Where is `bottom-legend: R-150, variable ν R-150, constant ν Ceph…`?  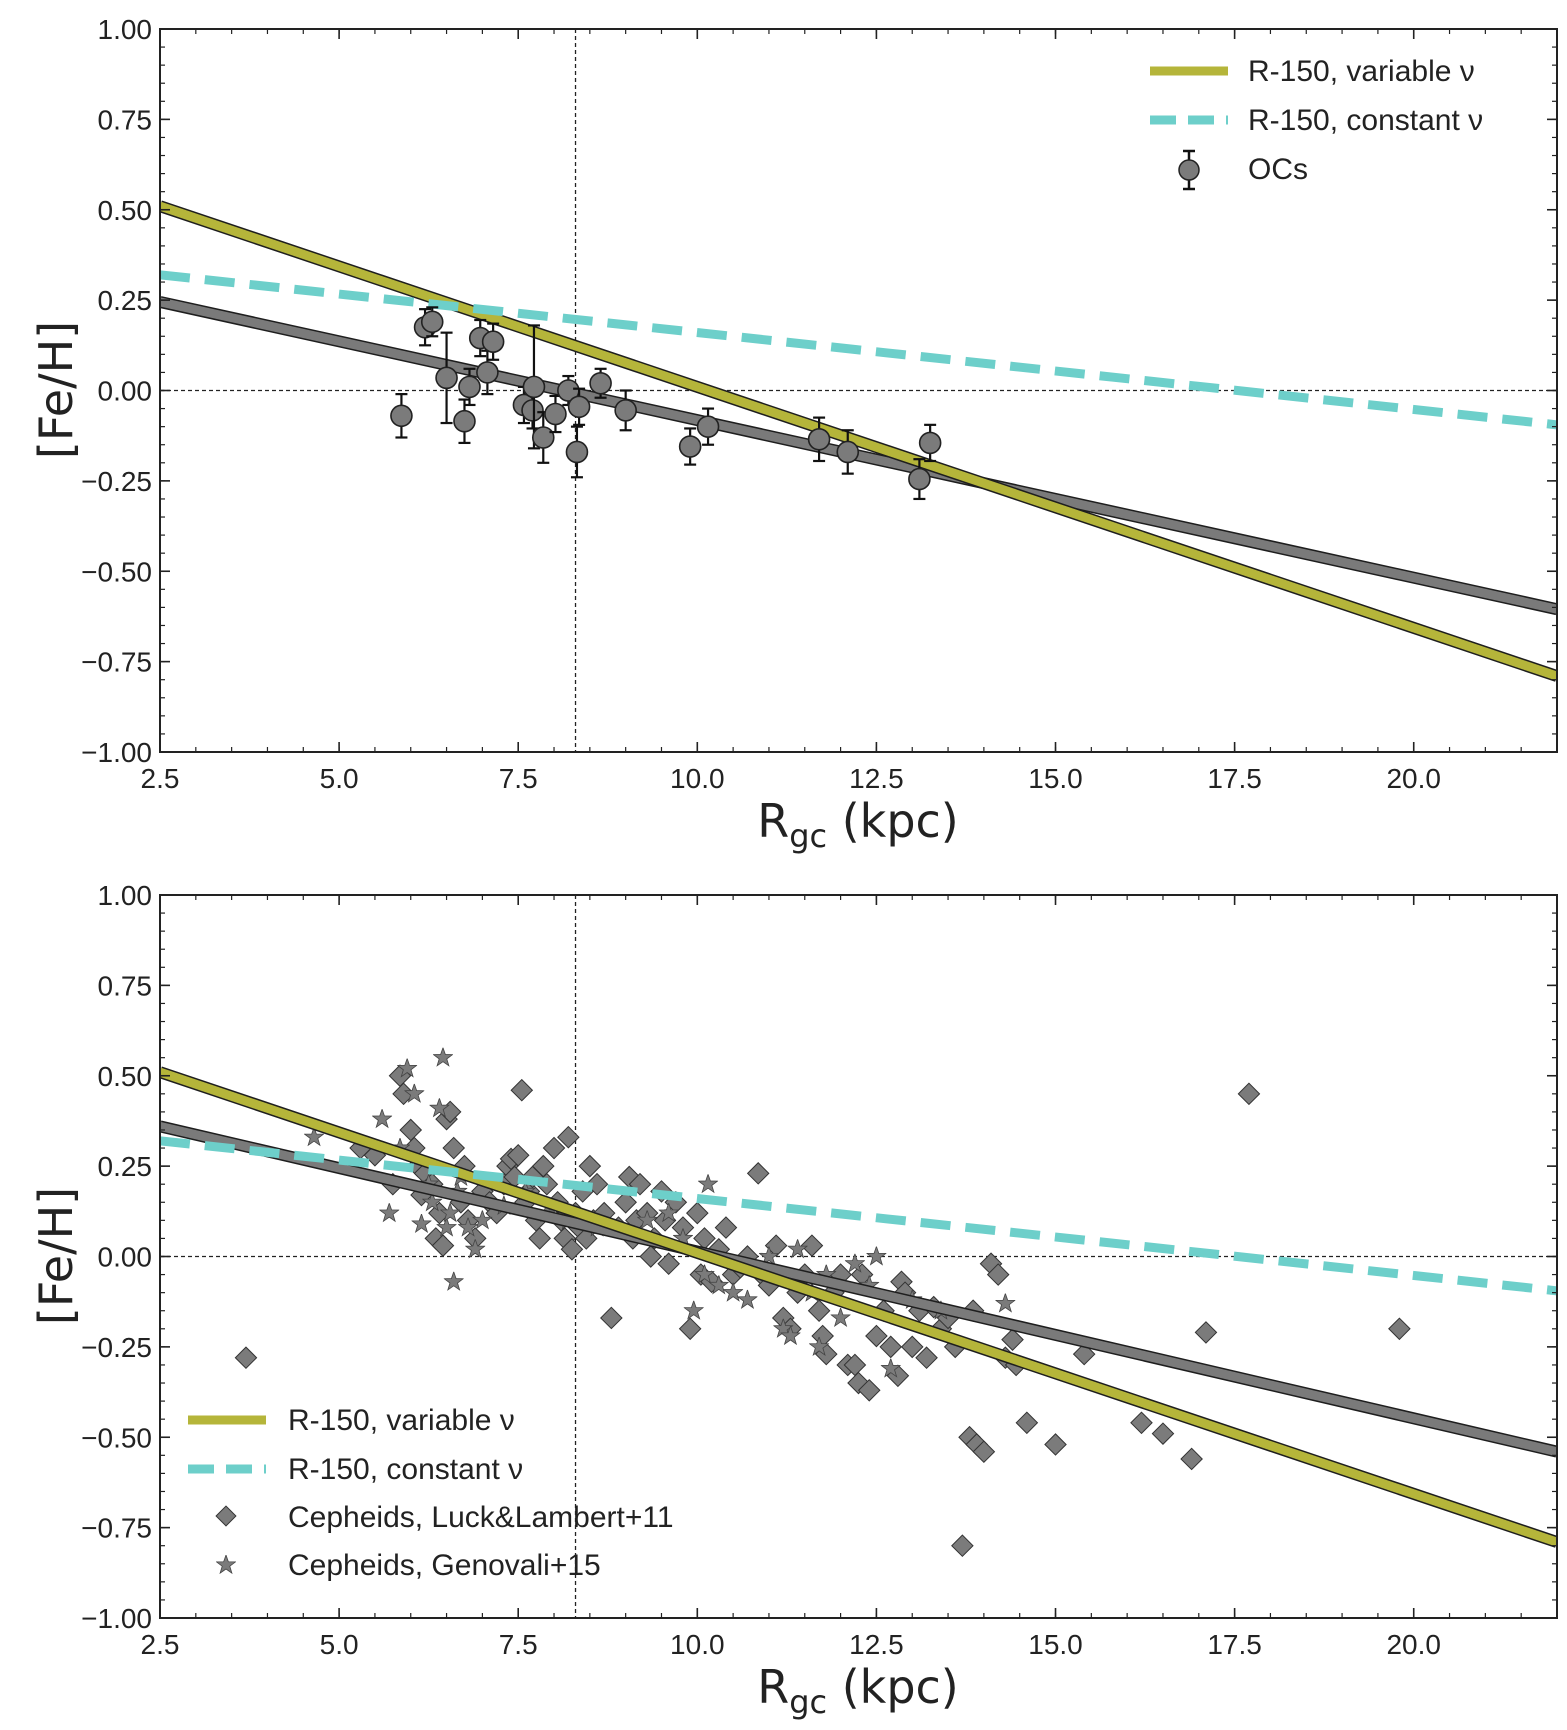
bottom-legend: R-150, variable ν R-150, constant ν Ceph… is located at coordinates (431, 1493).